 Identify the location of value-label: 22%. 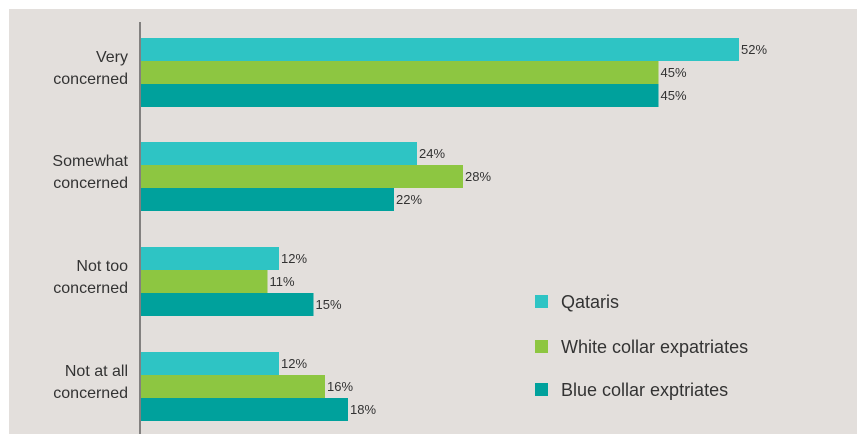
(409, 199).